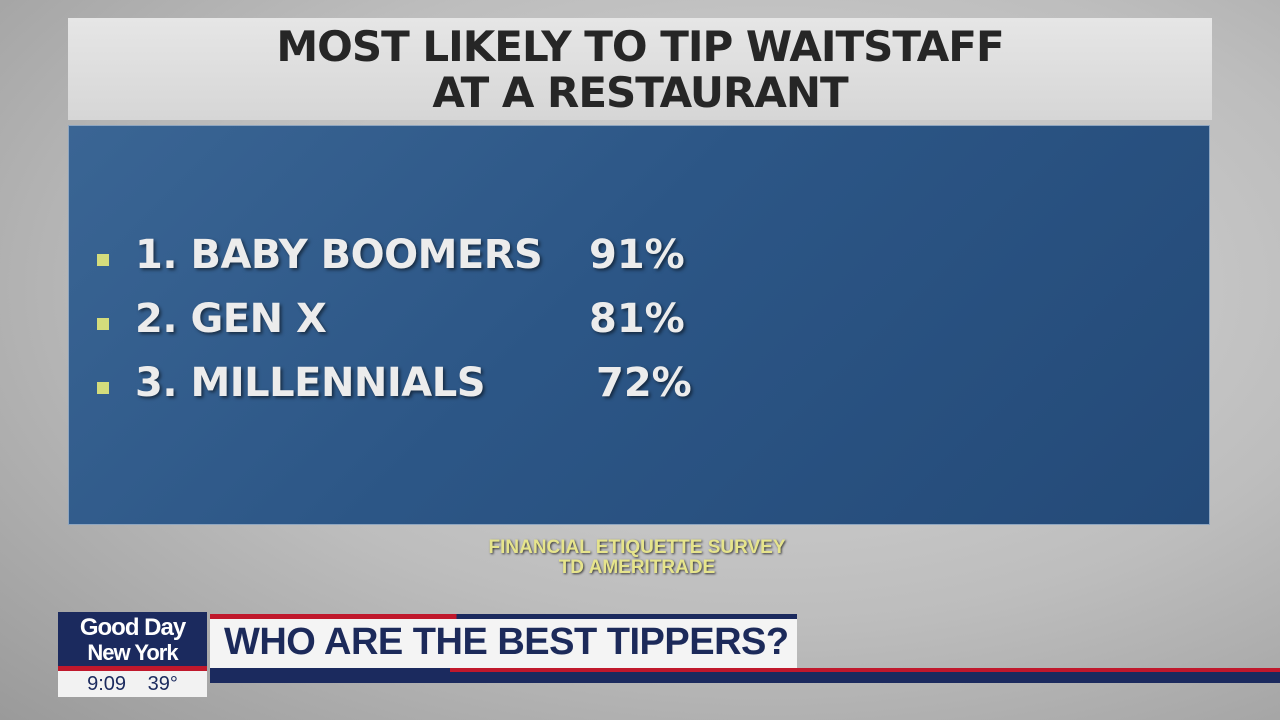  What do you see at coordinates (637, 255) in the screenshot?
I see `item-value: 91%` at bounding box center [637, 255].